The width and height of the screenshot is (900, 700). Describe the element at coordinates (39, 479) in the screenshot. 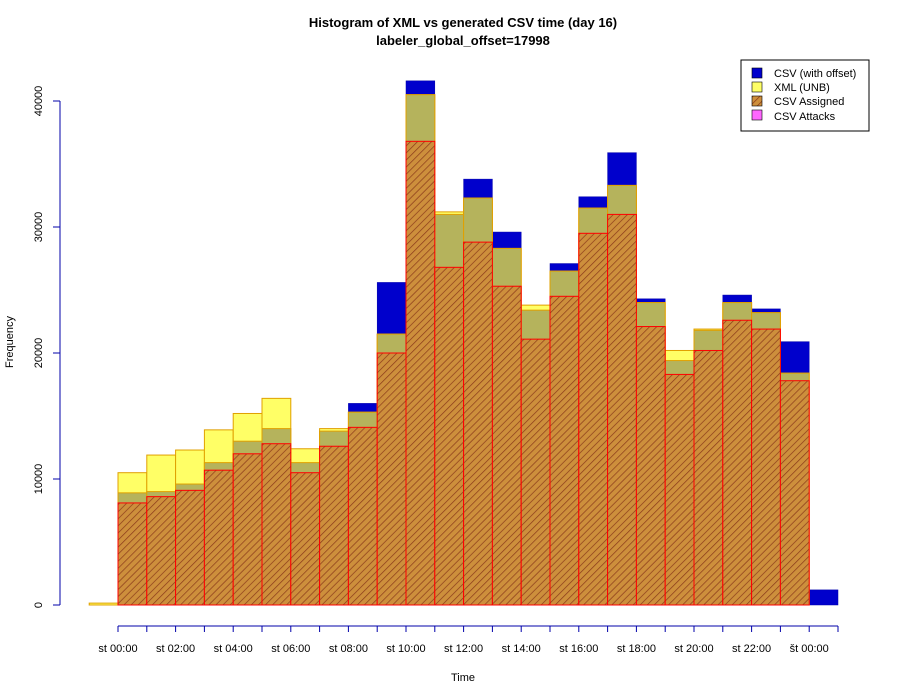

I see `y-tick-label: 10000` at that location.